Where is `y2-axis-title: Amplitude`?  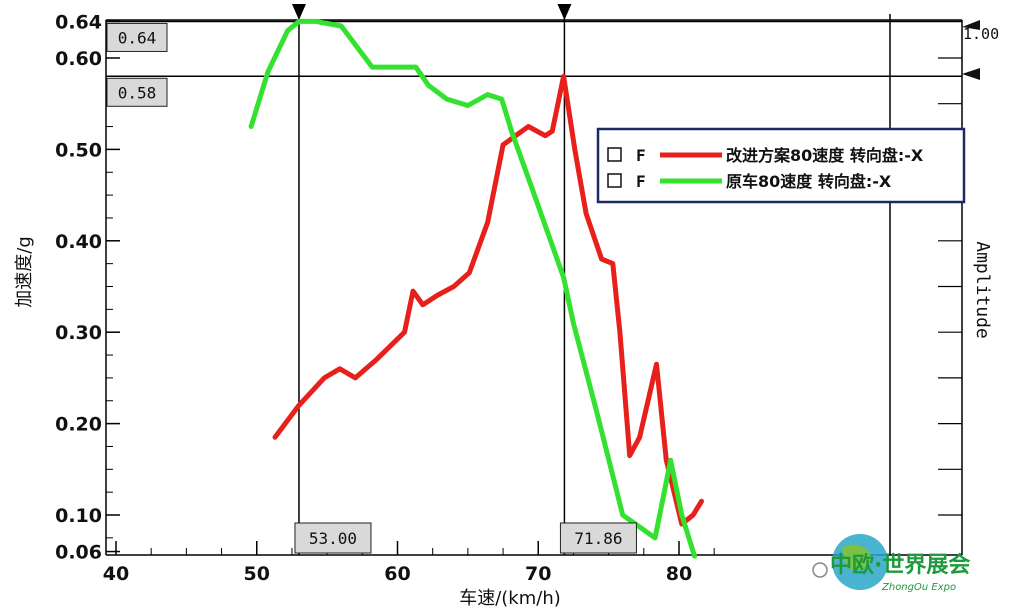 y2-axis-title: Amplitude is located at coordinates (982, 290).